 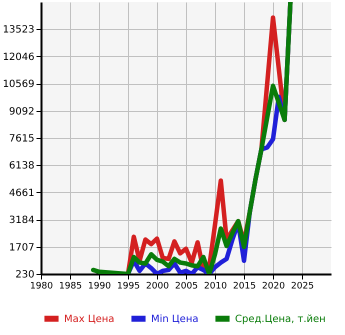 What do you see at coordinates (18, 84) in the screenshot?
I see `y-tick-label: 10569` at bounding box center [18, 84].